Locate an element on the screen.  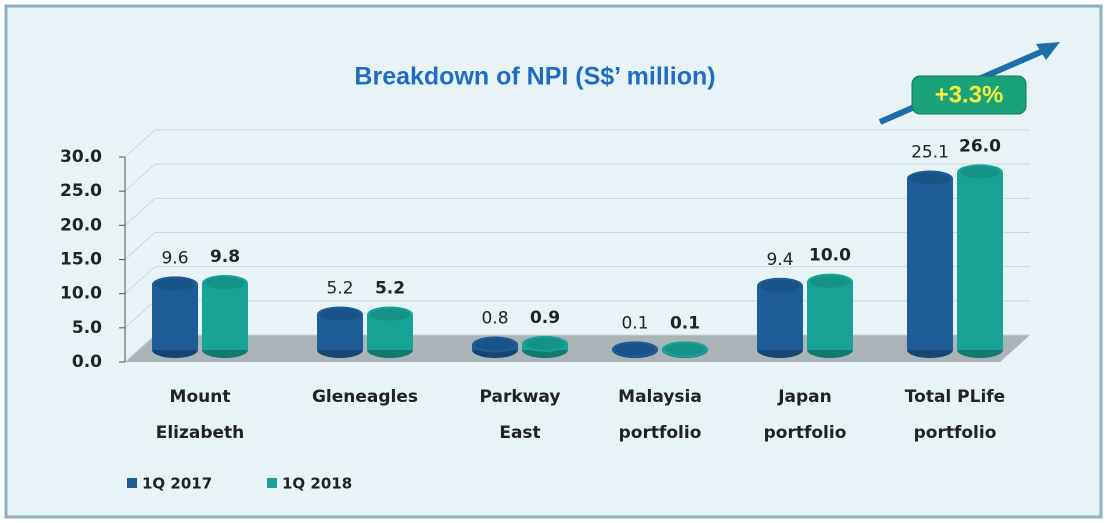
x-tick-label: Gleneagles is located at coordinates (365, 397).